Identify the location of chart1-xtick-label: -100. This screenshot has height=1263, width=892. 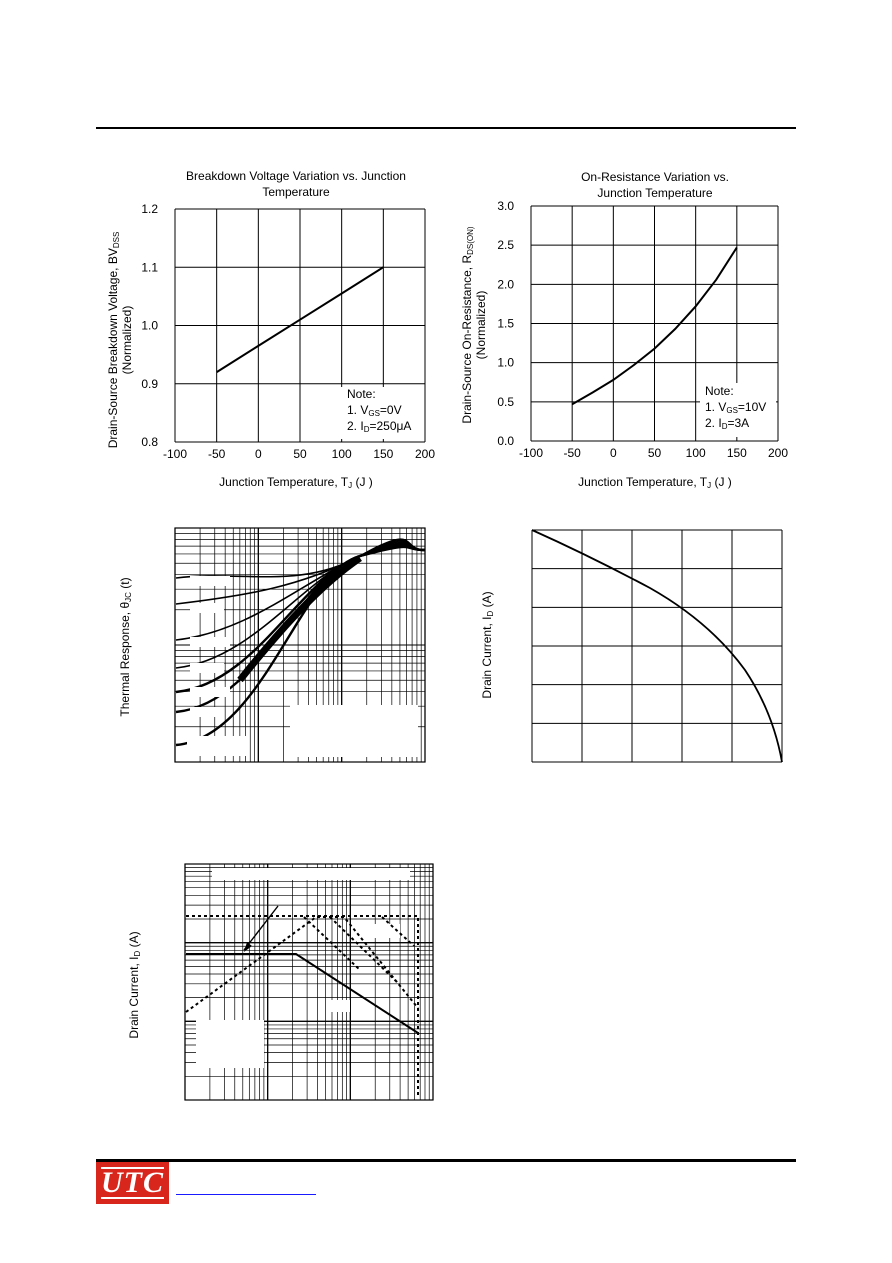
(175, 454).